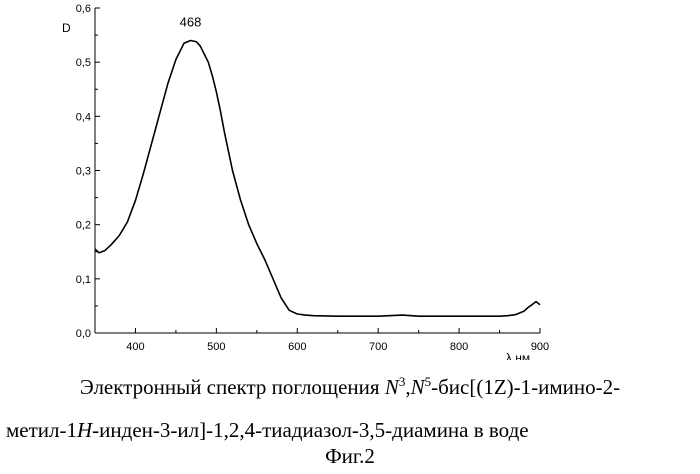  What do you see at coordinates (350, 456) in the screenshot?
I see `figure-label: Фиг.2` at bounding box center [350, 456].